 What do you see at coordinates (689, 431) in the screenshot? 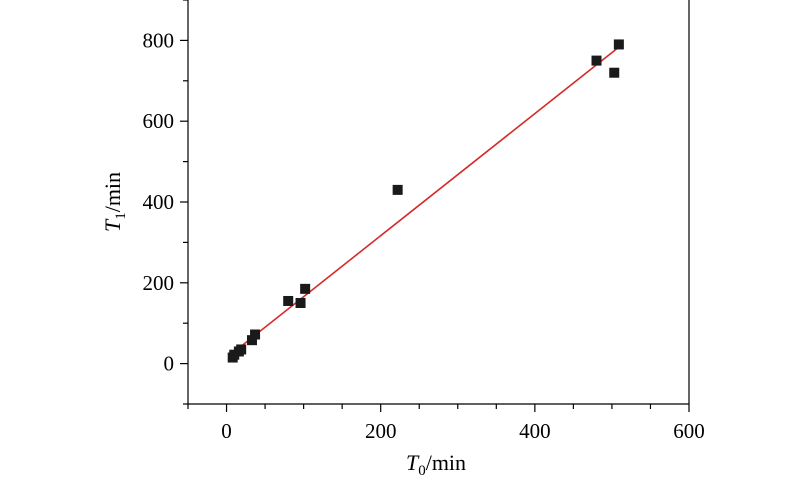
I see `x-tick-label: 600` at bounding box center [689, 431].